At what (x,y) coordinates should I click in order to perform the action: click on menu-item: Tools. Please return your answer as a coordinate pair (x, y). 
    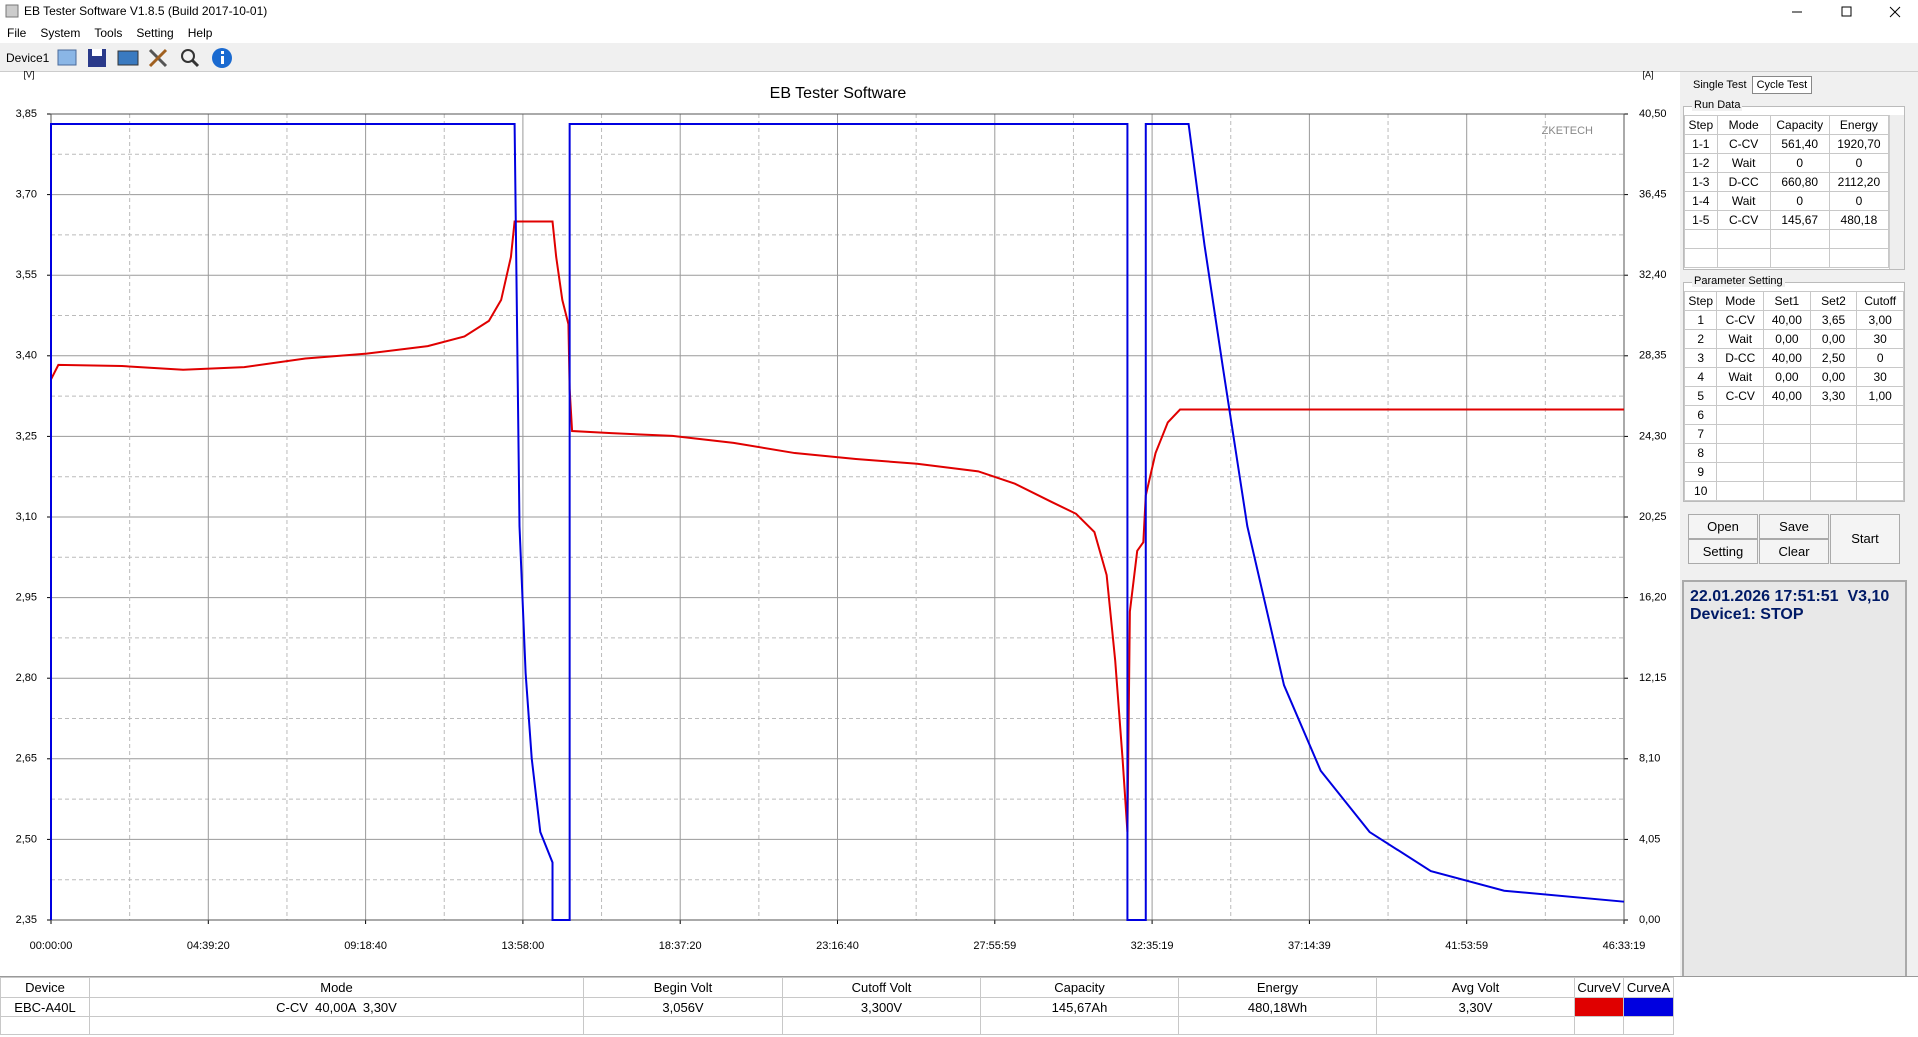
    Looking at the image, I should click on (108, 33).